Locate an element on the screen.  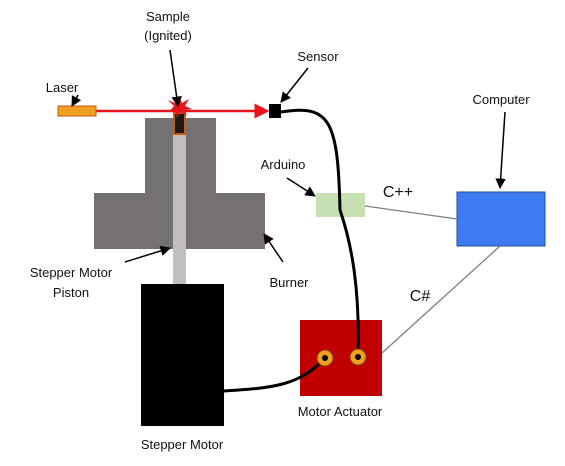
arduino-actuator-cable is located at coordinates (349, 283).